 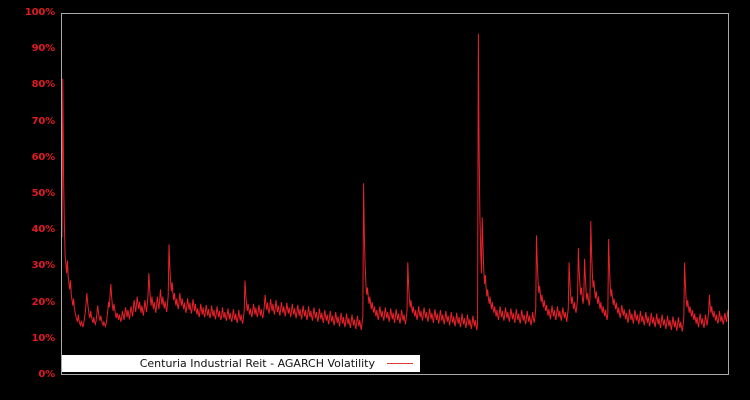 I want to click on y-tick-80: 80%, so click(x=43, y=85).